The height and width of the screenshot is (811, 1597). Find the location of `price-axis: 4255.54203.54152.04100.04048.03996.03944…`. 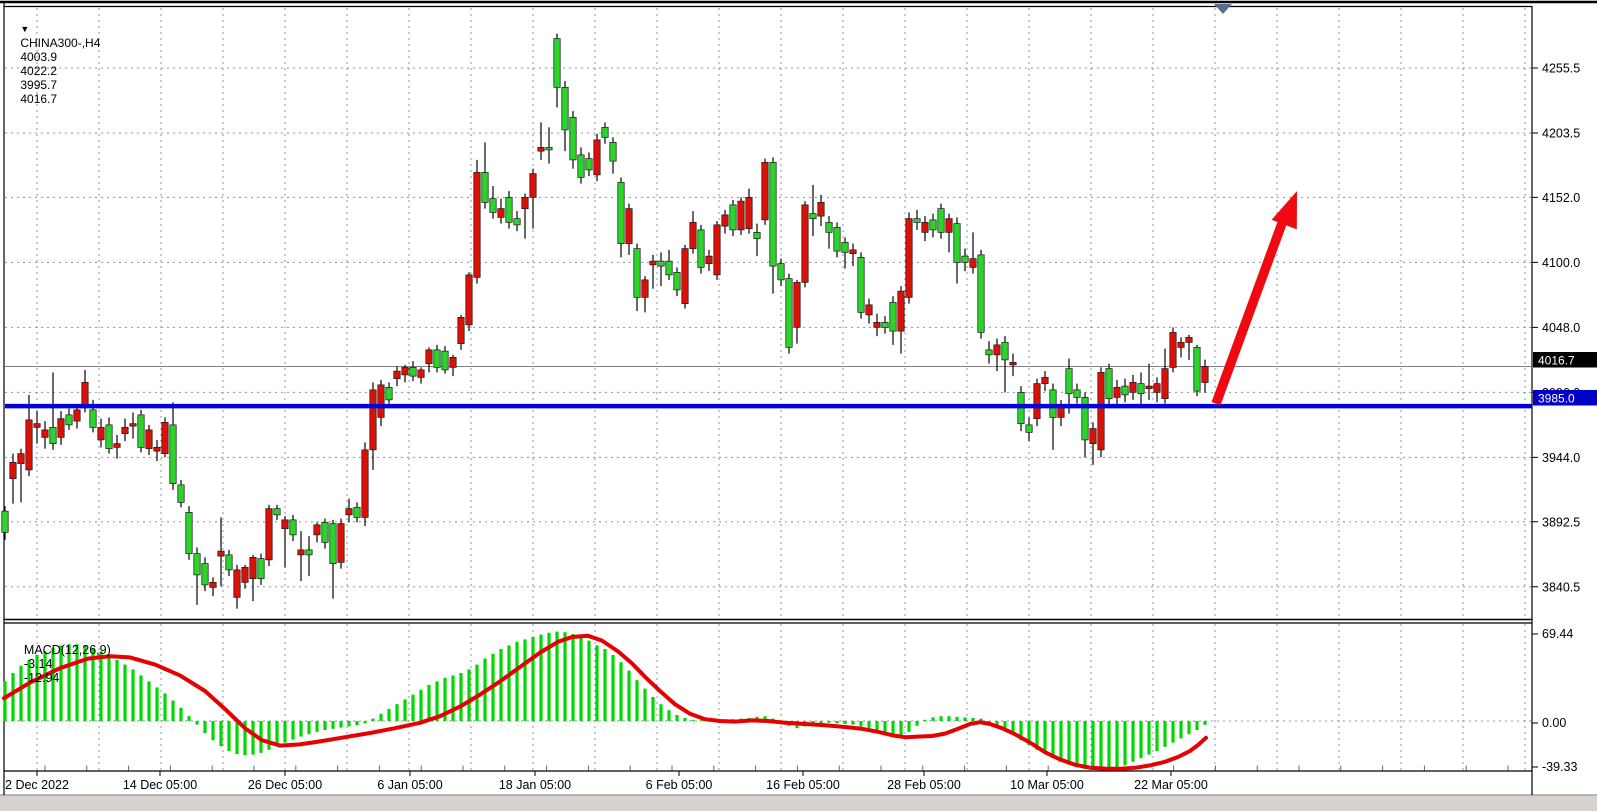

price-axis: 4255.54203.54152.04100.04048.03996.03944… is located at coordinates (1564, 418).